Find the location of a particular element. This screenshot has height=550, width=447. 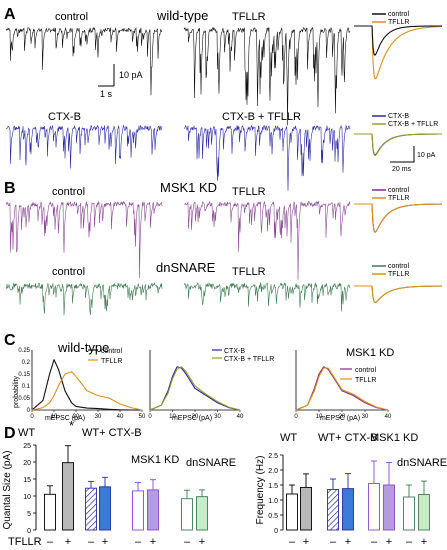

panel-label-c: C is located at coordinates (10, 340).